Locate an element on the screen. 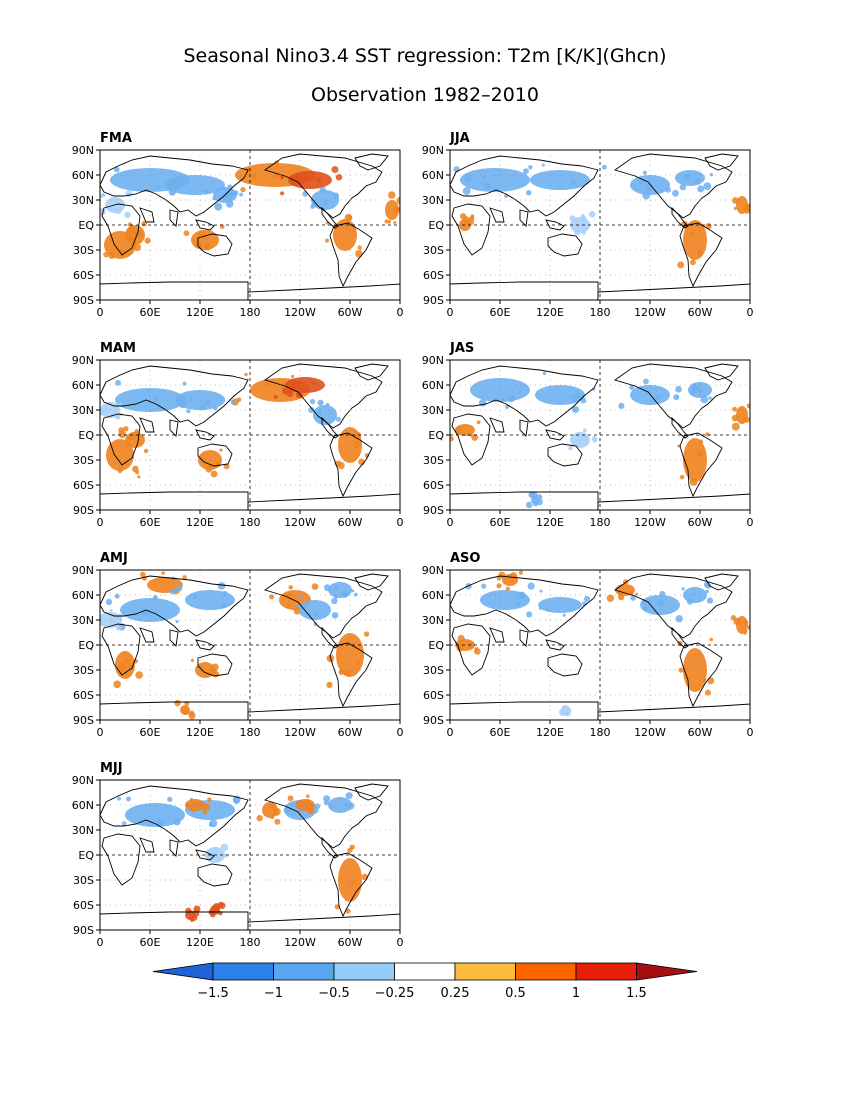 This screenshot has height=1104, width=850. lon-tick-label: 120W is located at coordinates (300, 942).